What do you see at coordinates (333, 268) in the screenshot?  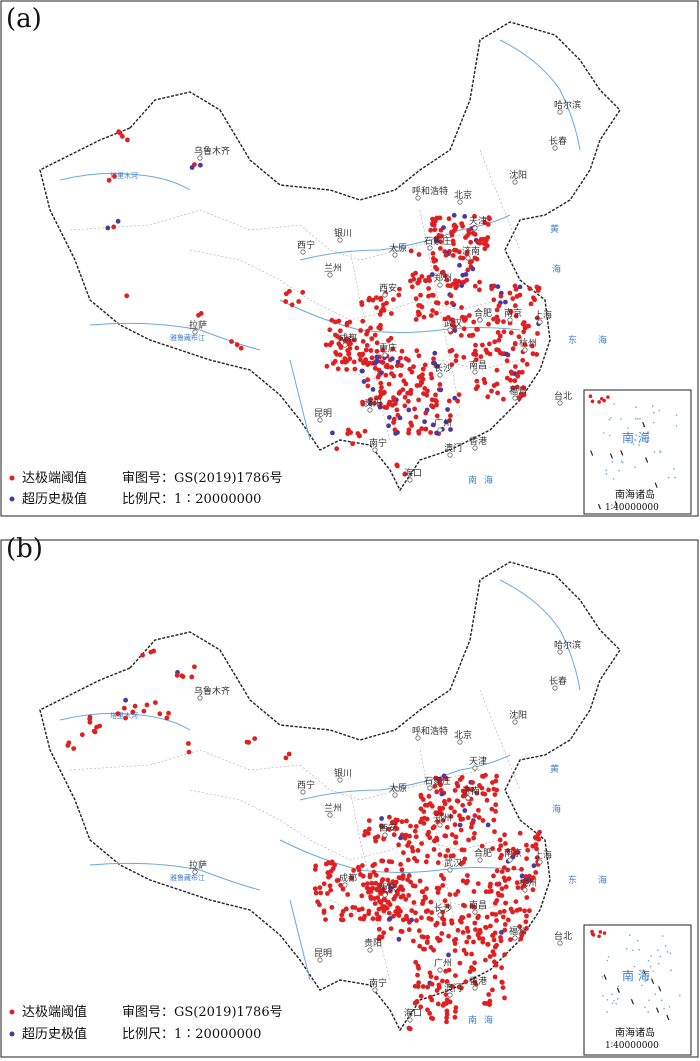 I see `city-label: 兰州` at bounding box center [333, 268].